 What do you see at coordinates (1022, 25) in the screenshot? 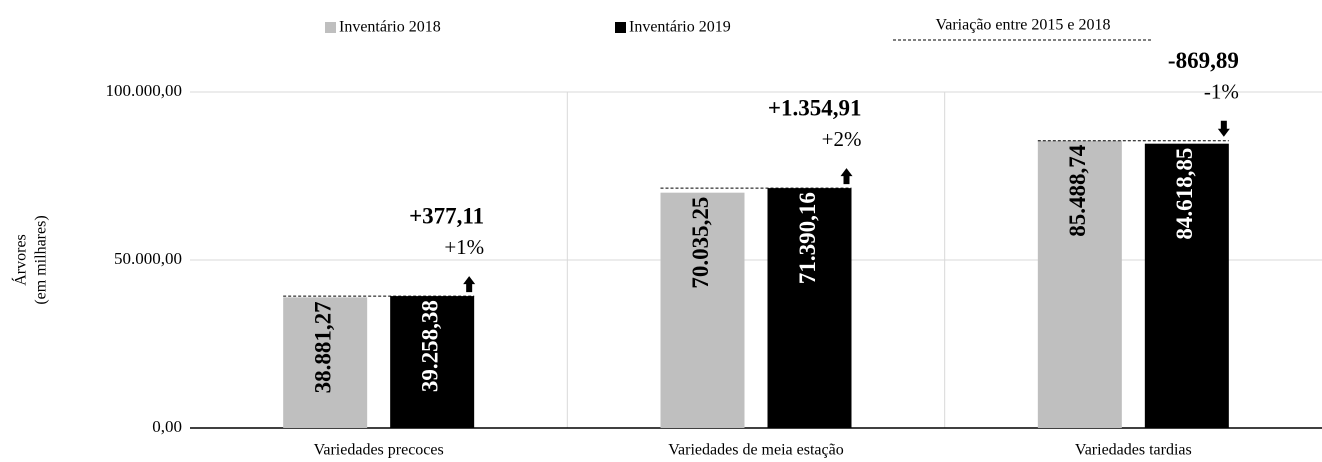
I see `variation-legend: Variação entre 2015 e 2018` at bounding box center [1022, 25].